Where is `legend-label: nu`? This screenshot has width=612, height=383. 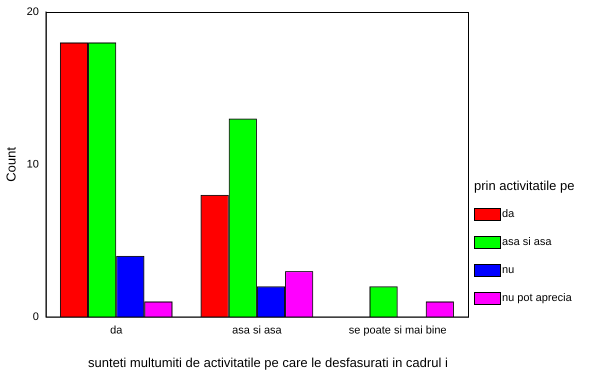
legend-label: nu is located at coordinates (508, 270).